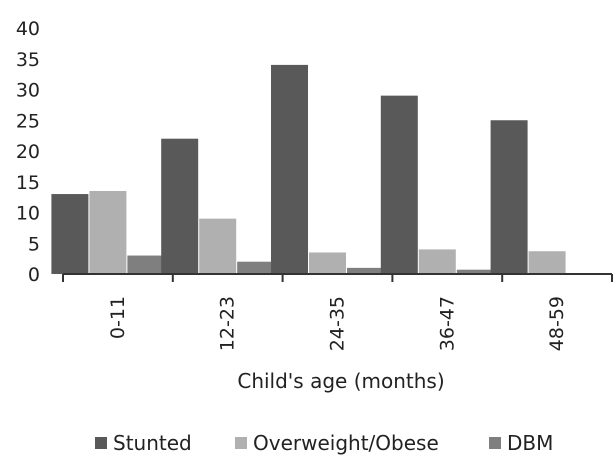 This screenshot has width=616, height=466. I want to click on y-tick-label: 30, so click(28, 91).